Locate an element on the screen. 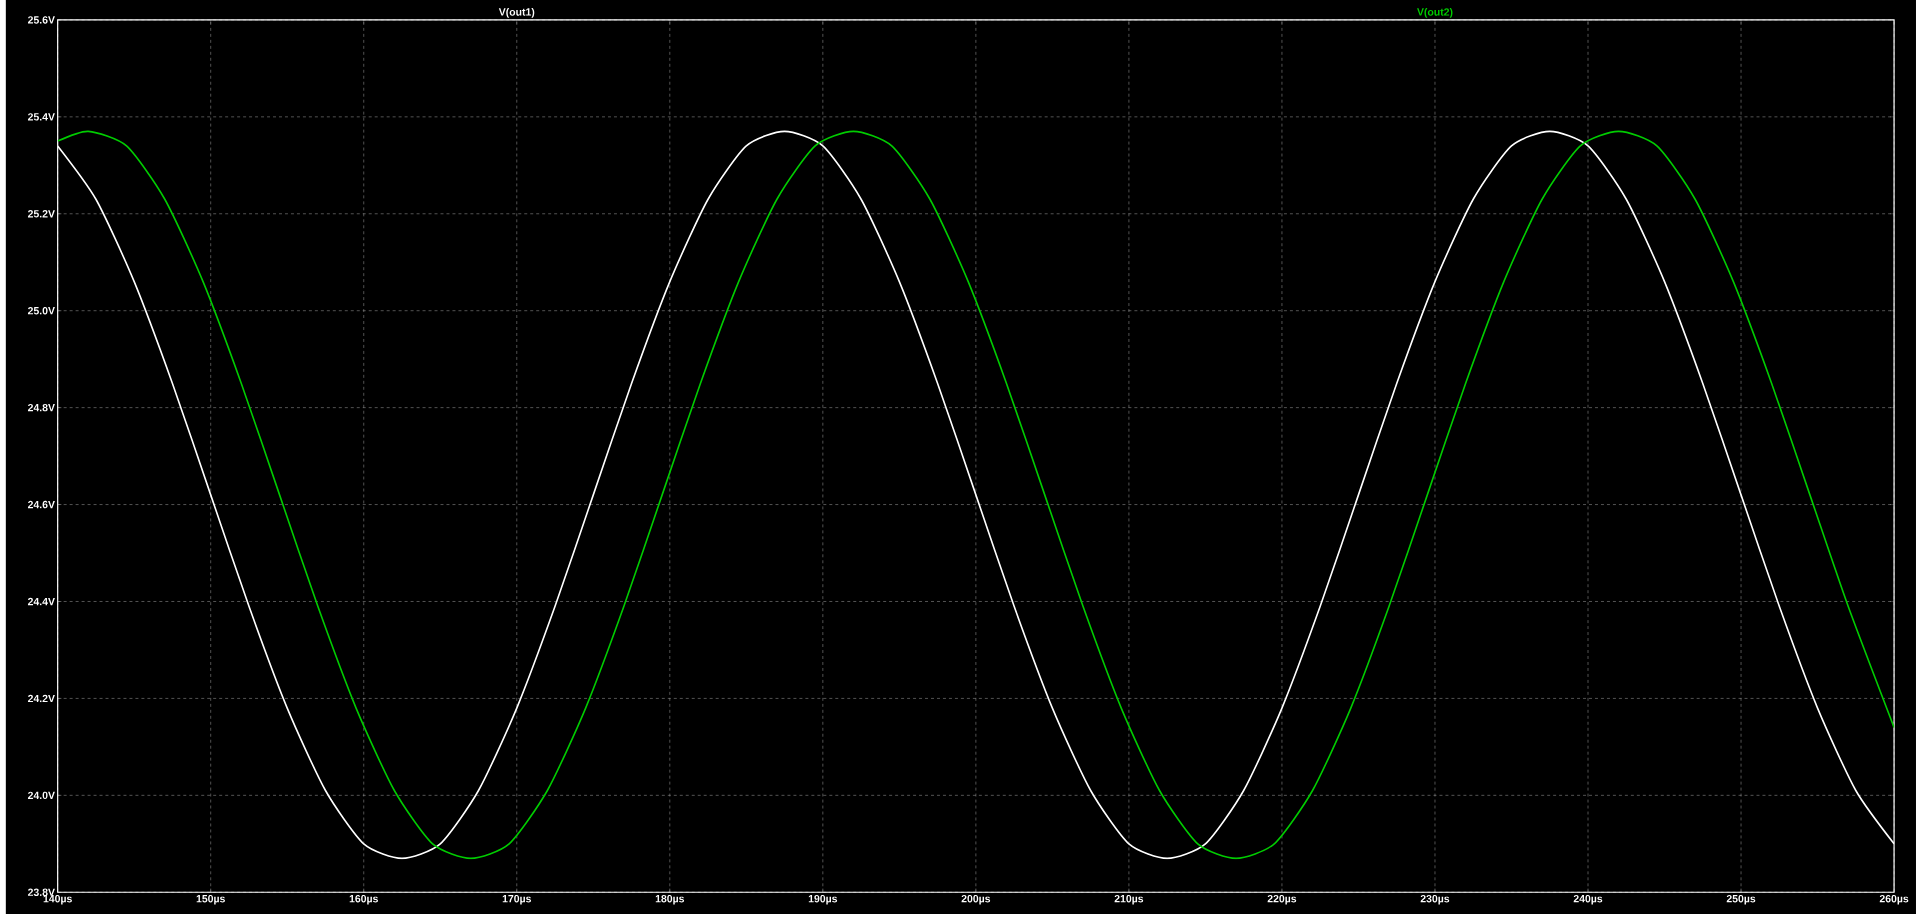  x-tick-label: 210µs is located at coordinates (1129, 899).